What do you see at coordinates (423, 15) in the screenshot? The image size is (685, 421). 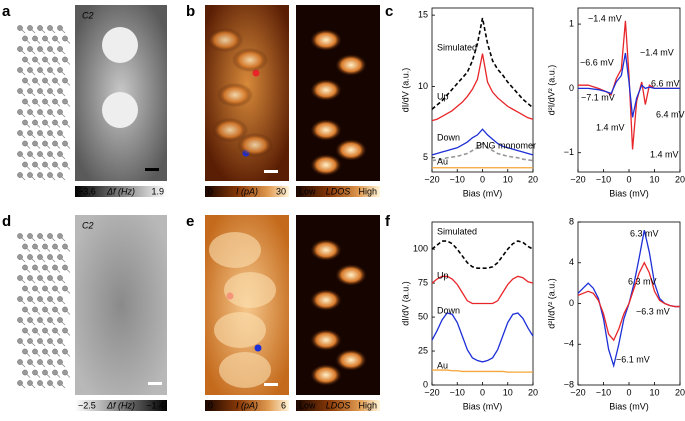 I see `y-tick-label: 15` at bounding box center [423, 15].